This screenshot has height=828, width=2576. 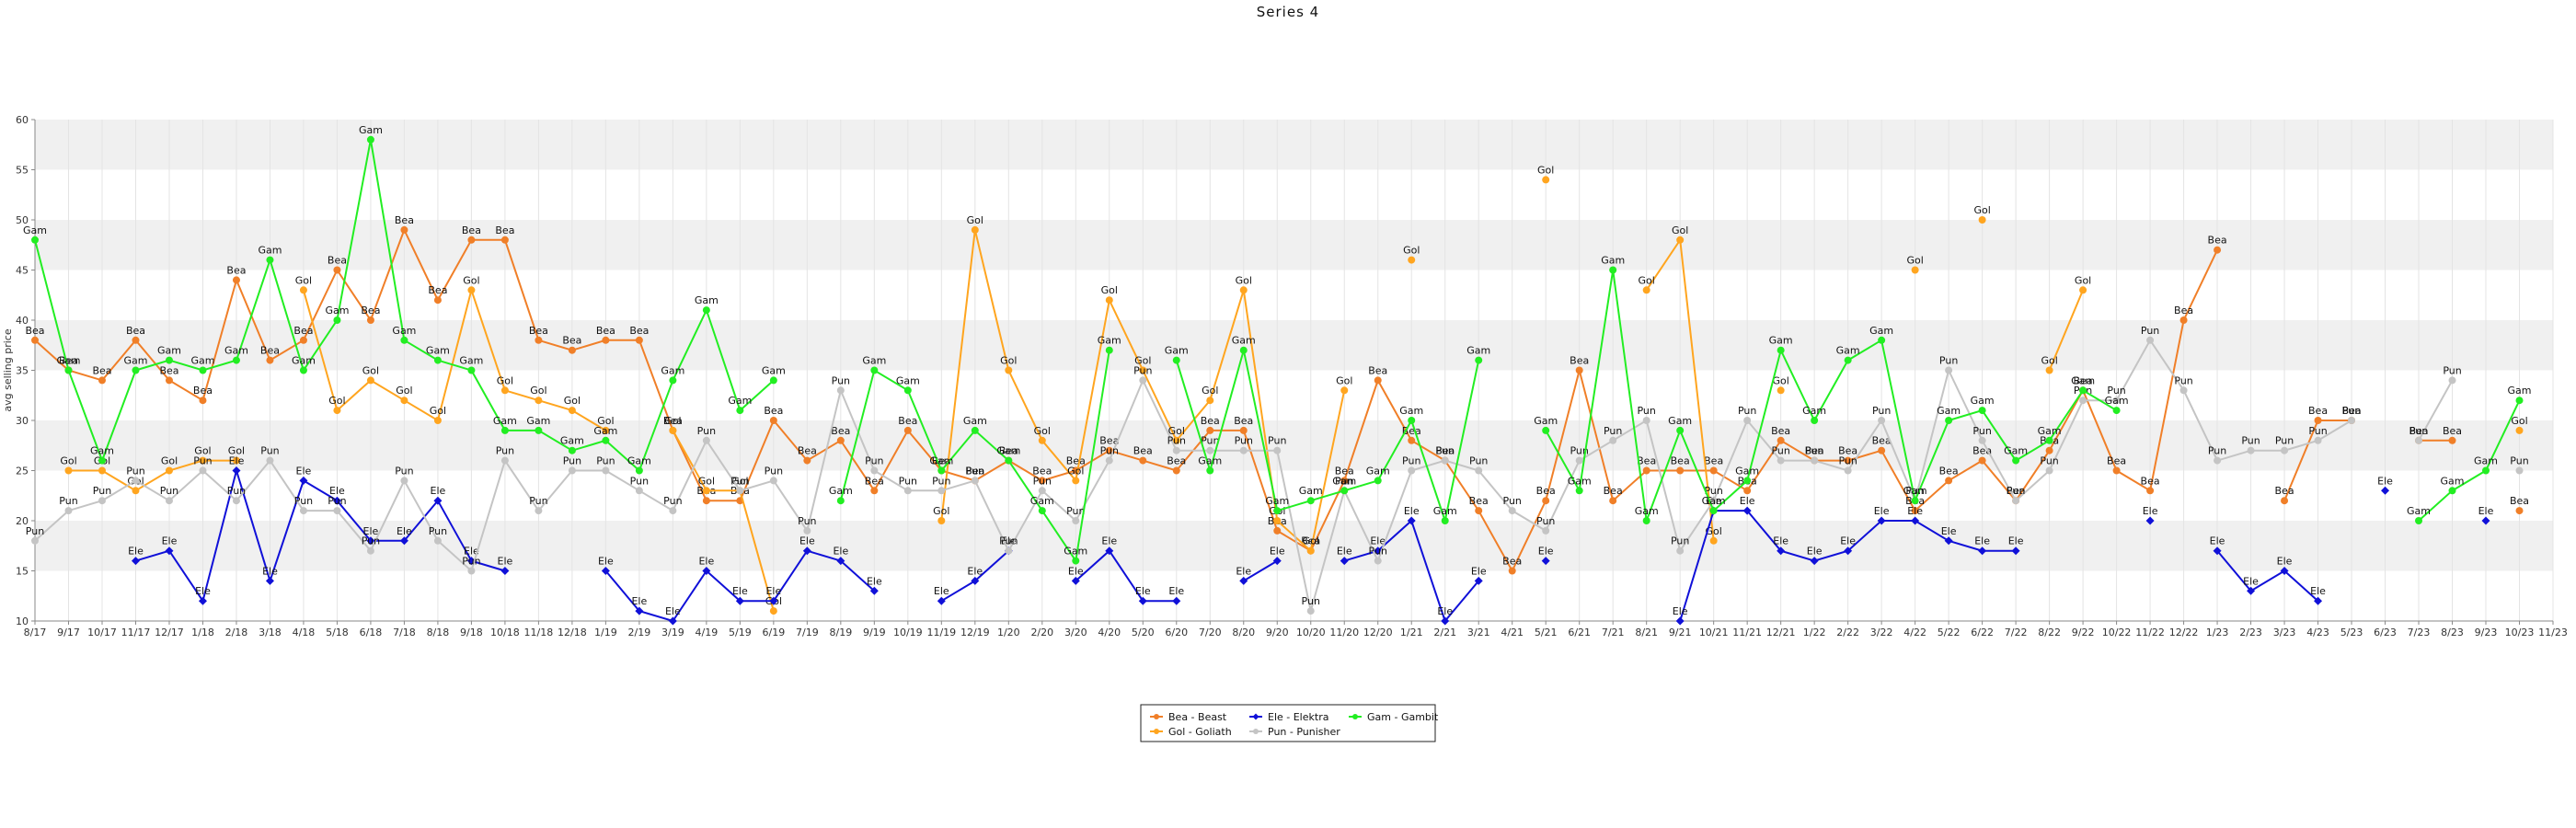 What do you see at coordinates (1210, 632) in the screenshot?
I see `x-tick-label: 7/20` at bounding box center [1210, 632].